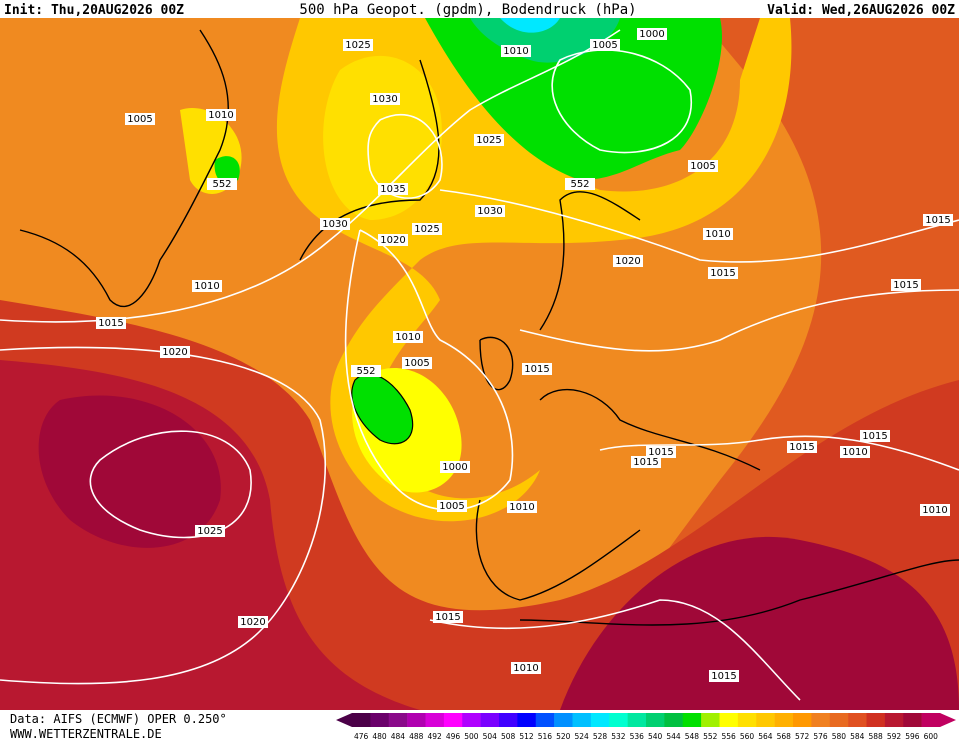 Image resolution: width=959 pixels, height=741 pixels. I want to click on colorbar-label: 564, so click(765, 736).